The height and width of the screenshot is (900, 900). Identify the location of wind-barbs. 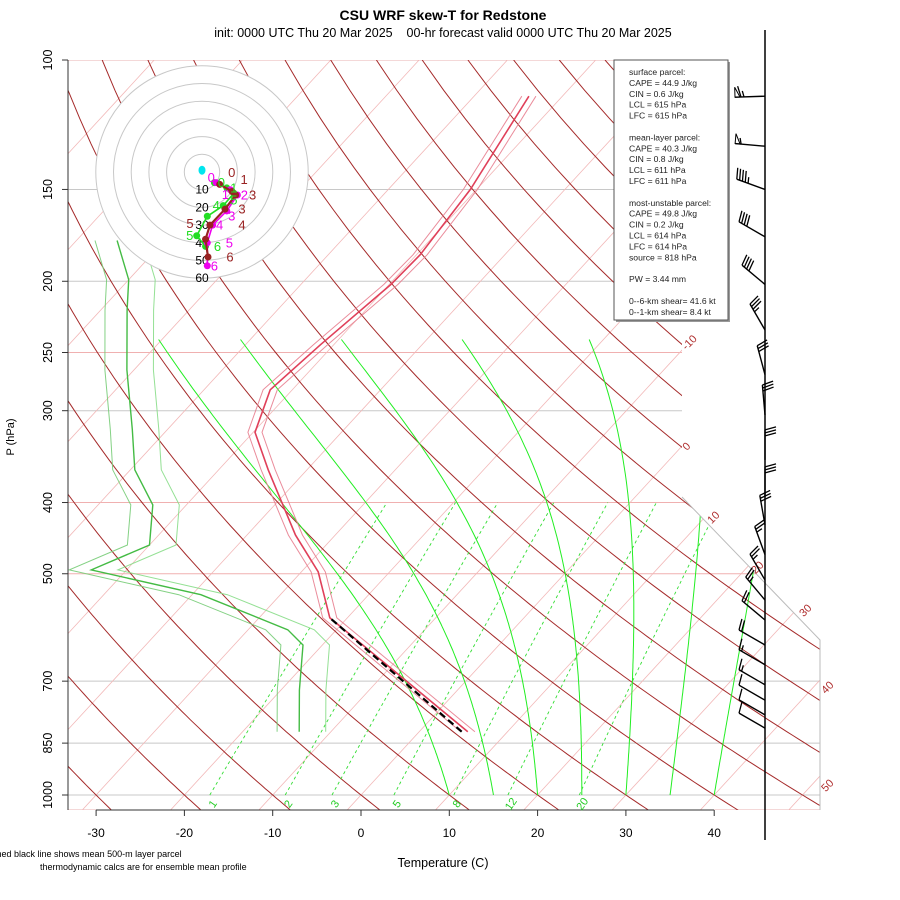
(755, 407).